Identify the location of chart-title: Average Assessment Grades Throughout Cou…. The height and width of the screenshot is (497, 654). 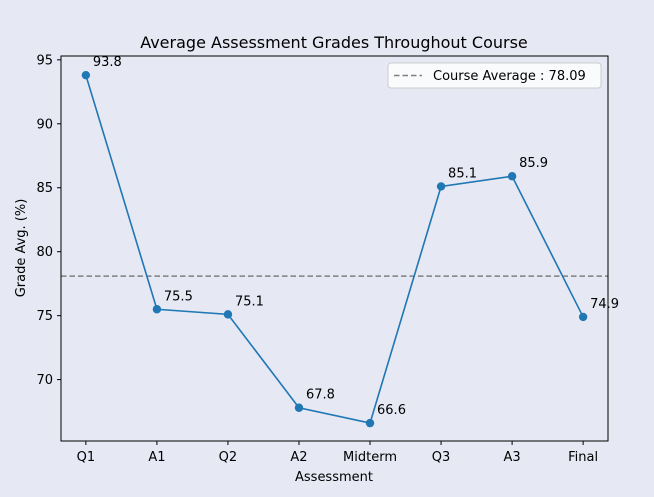
(334, 42).